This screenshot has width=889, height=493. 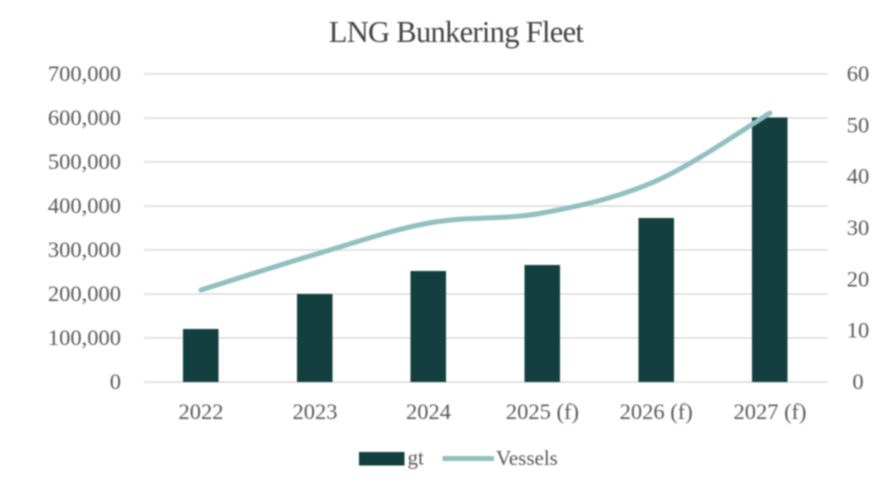 I want to click on svg-text: 500,000, so click(x=84, y=161).